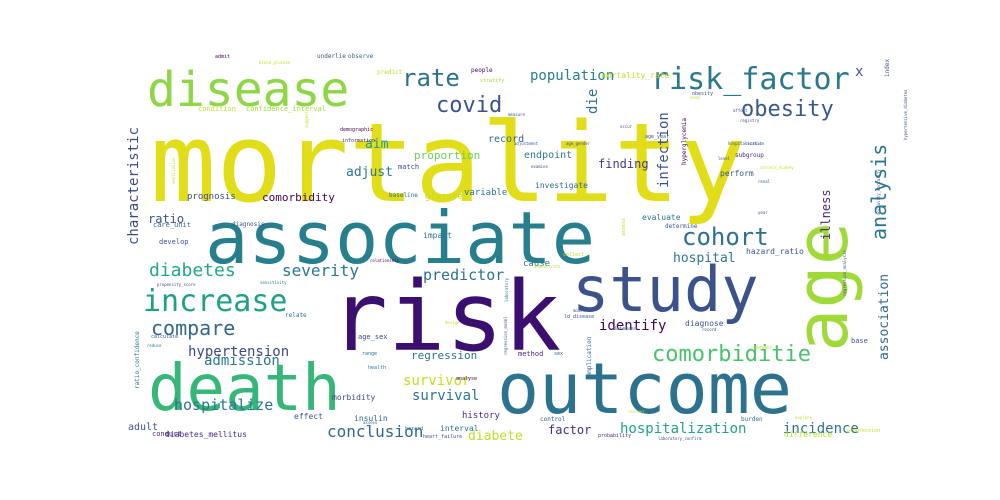 This screenshot has width=1000, height=500. I want to click on word-record: record, so click(709, 329).